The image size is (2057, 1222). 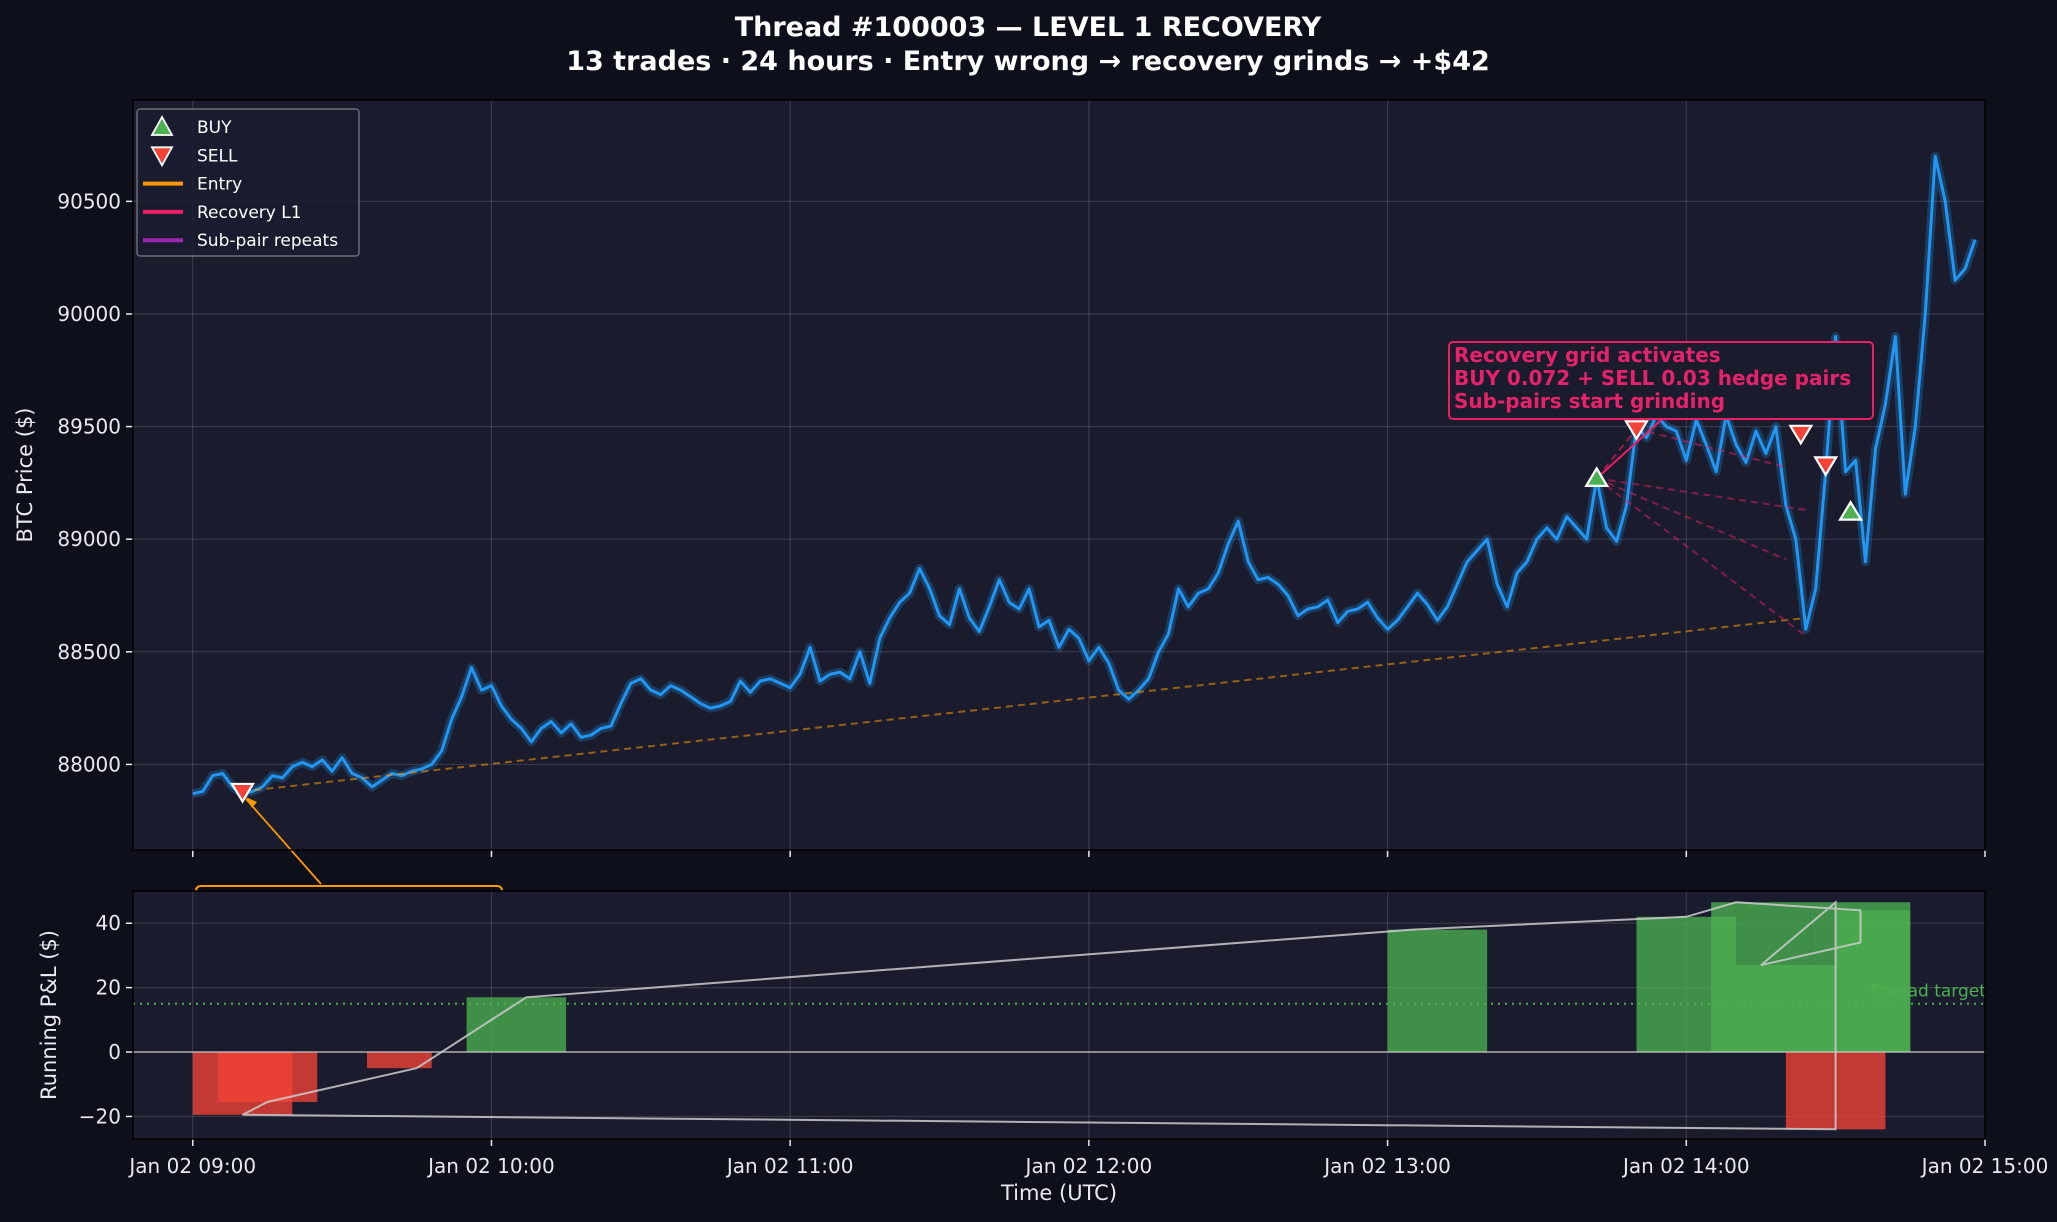 What do you see at coordinates (162, 157) in the screenshot?
I see `legend-sell-icon` at bounding box center [162, 157].